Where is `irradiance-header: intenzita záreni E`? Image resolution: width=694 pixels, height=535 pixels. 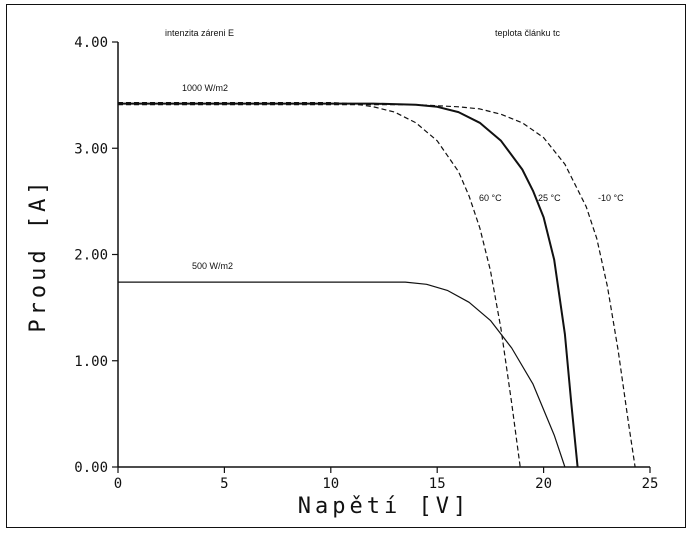 irradiance-header: intenzita záreni E is located at coordinates (199, 33).